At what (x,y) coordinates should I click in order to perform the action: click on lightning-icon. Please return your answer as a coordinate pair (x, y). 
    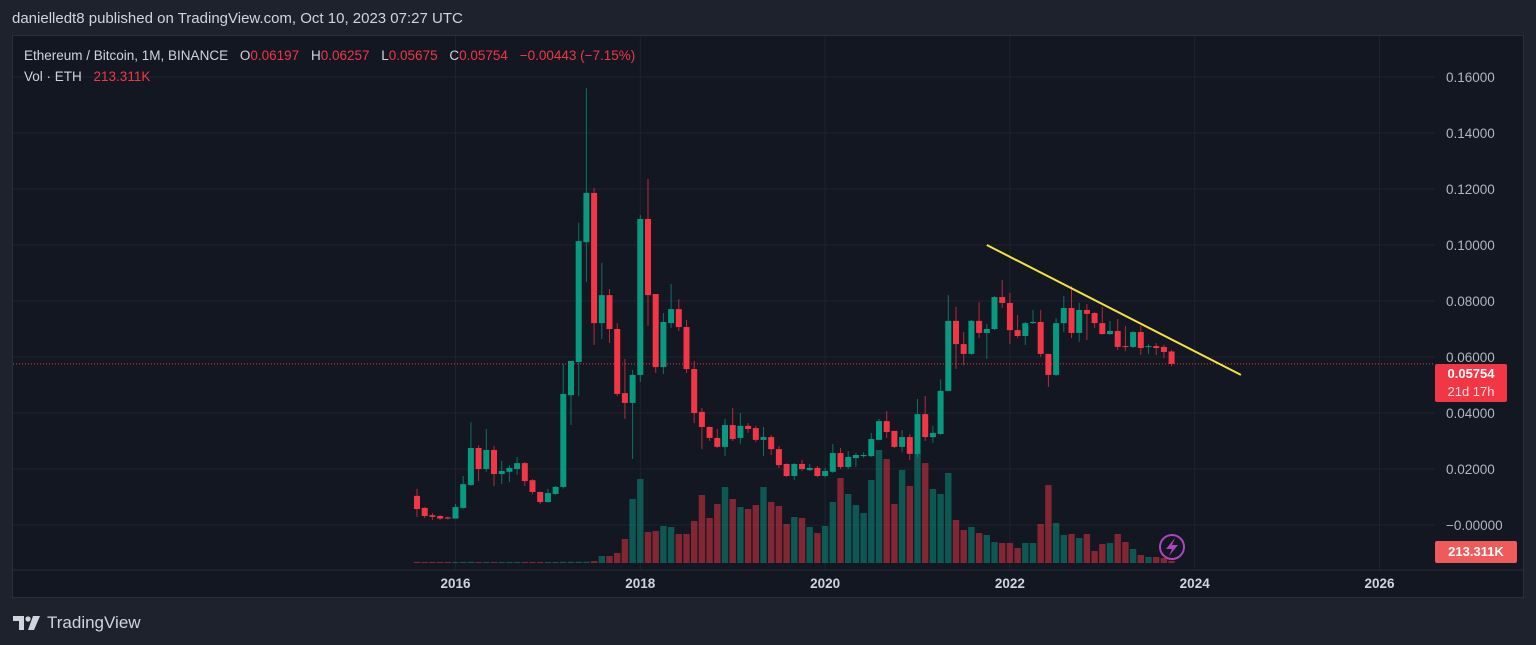
    Looking at the image, I should click on (1172, 547).